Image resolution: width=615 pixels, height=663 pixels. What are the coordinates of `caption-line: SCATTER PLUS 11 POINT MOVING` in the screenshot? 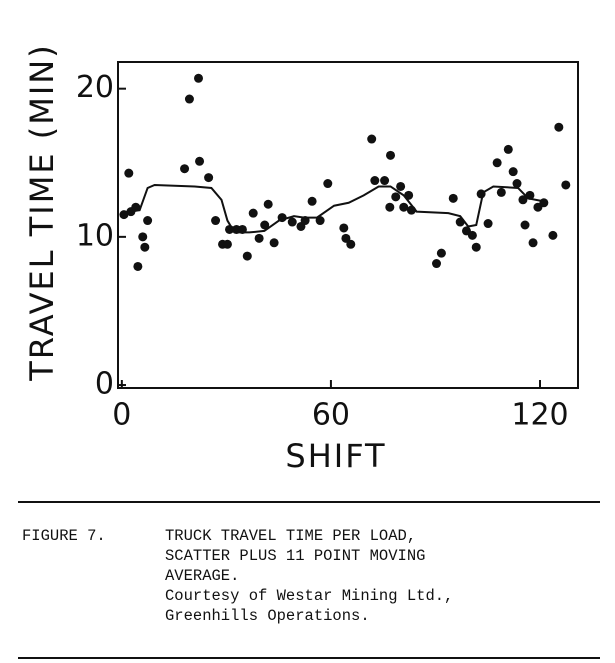 It's located at (295, 556).